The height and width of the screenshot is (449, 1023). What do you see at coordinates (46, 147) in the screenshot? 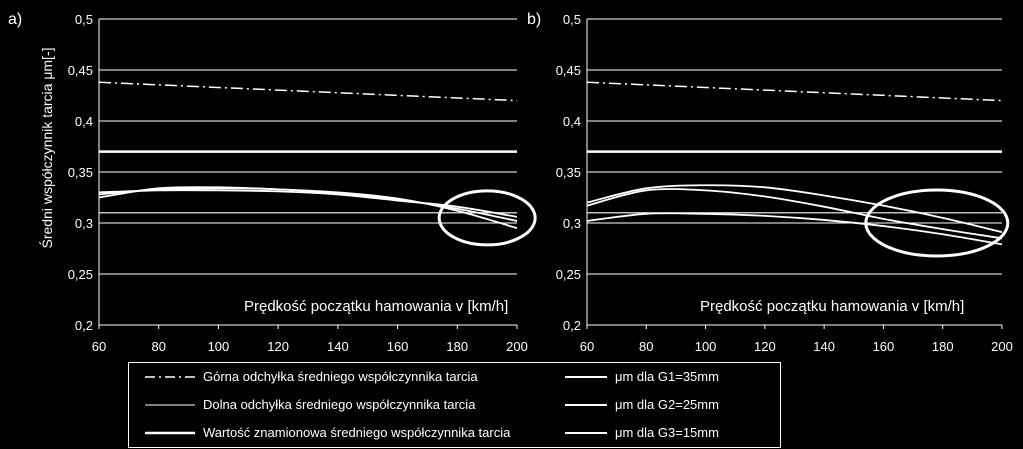
I see `y-axis-label: Średni współczynnik tarcia μm[-]` at bounding box center [46, 147].